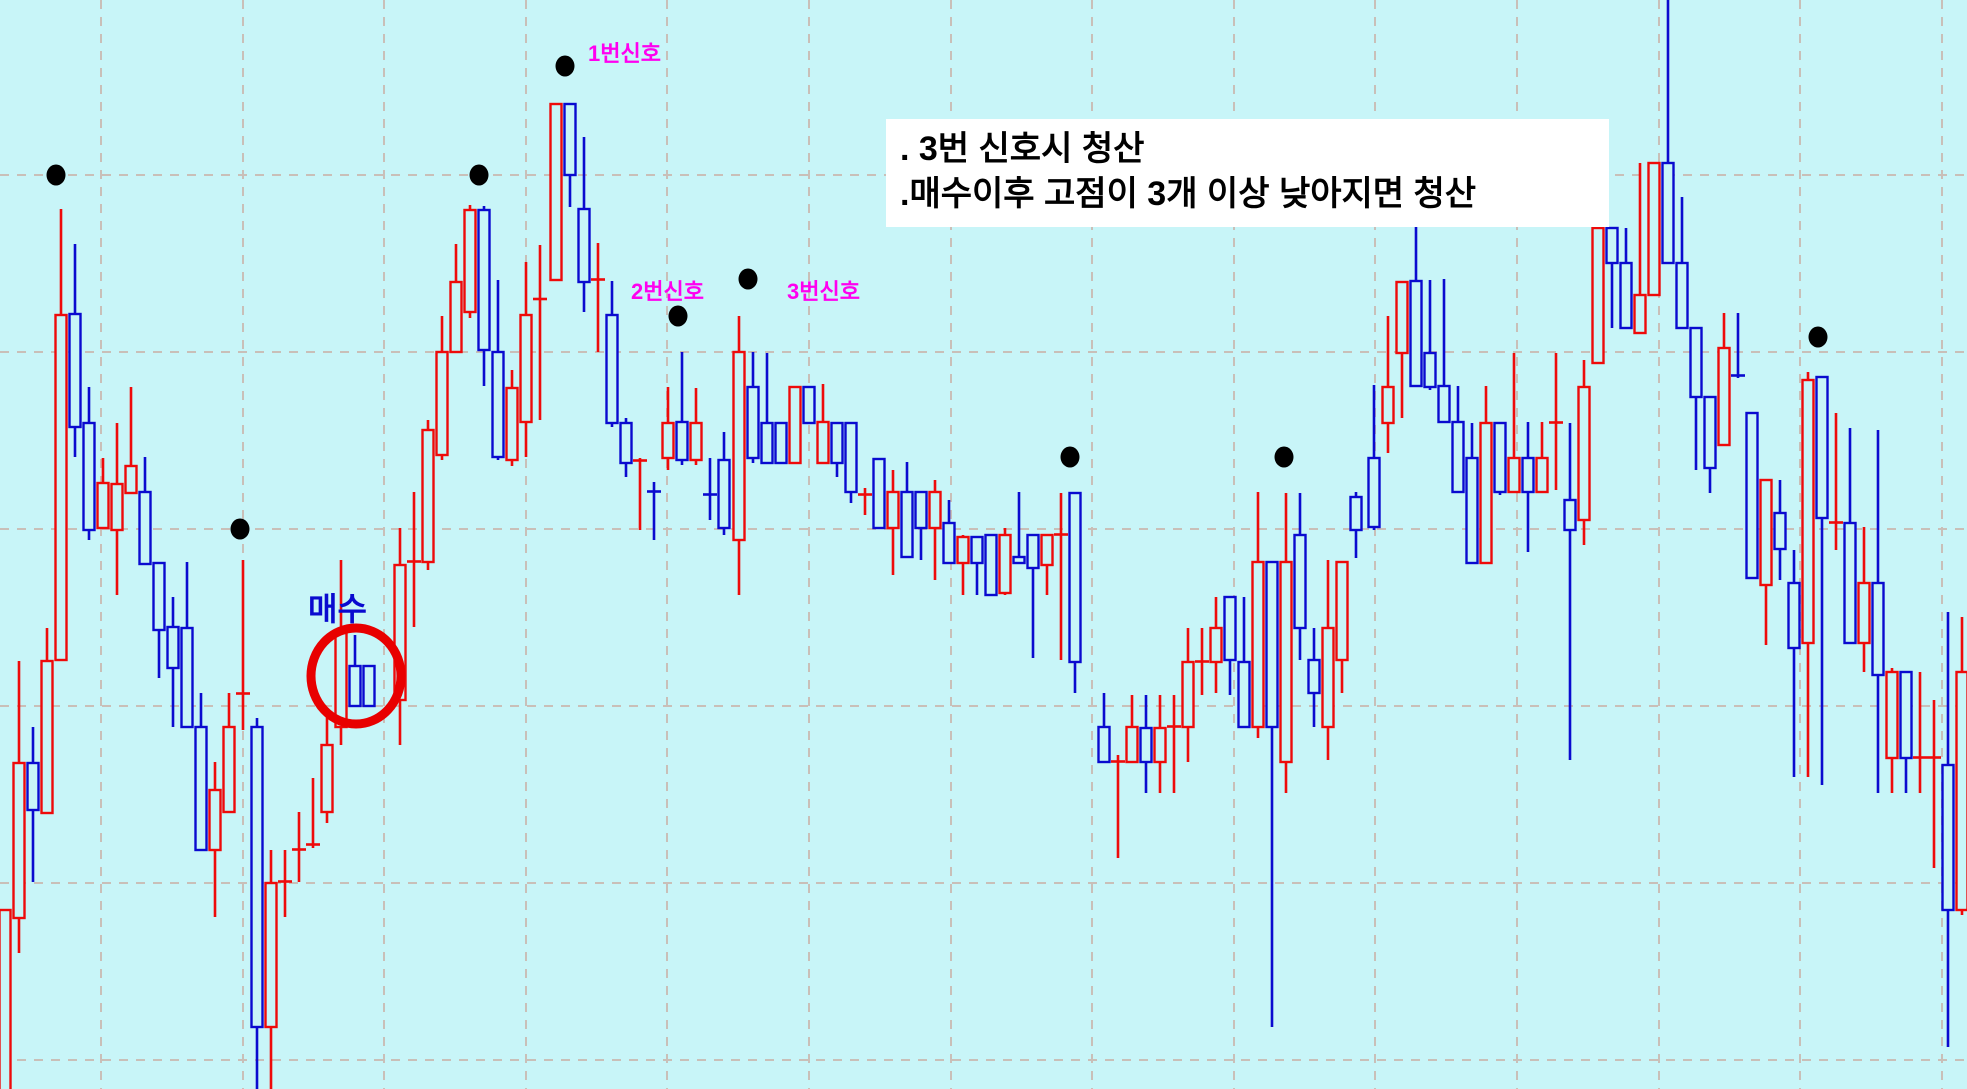 The image size is (1967, 1089). What do you see at coordinates (1022, 149) in the screenshot?
I see `note-line-1: . 3번 신호시 청산` at bounding box center [1022, 149].